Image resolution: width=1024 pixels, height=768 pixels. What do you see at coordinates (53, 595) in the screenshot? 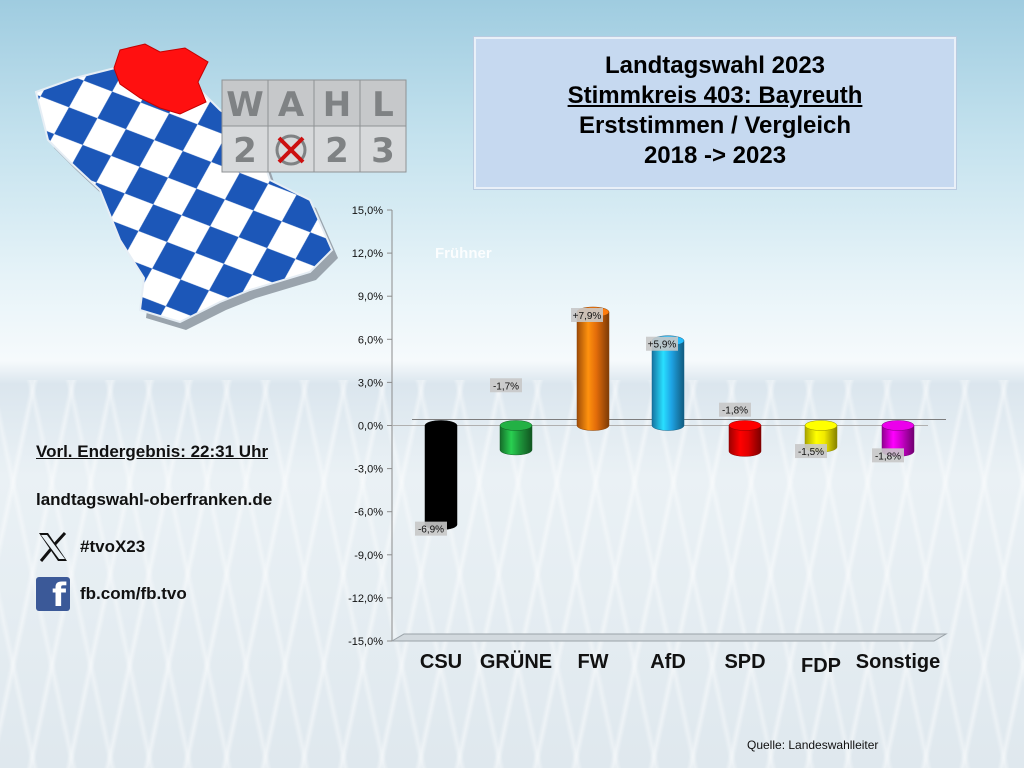
I see `facebook-logo-icon: f` at bounding box center [53, 595].